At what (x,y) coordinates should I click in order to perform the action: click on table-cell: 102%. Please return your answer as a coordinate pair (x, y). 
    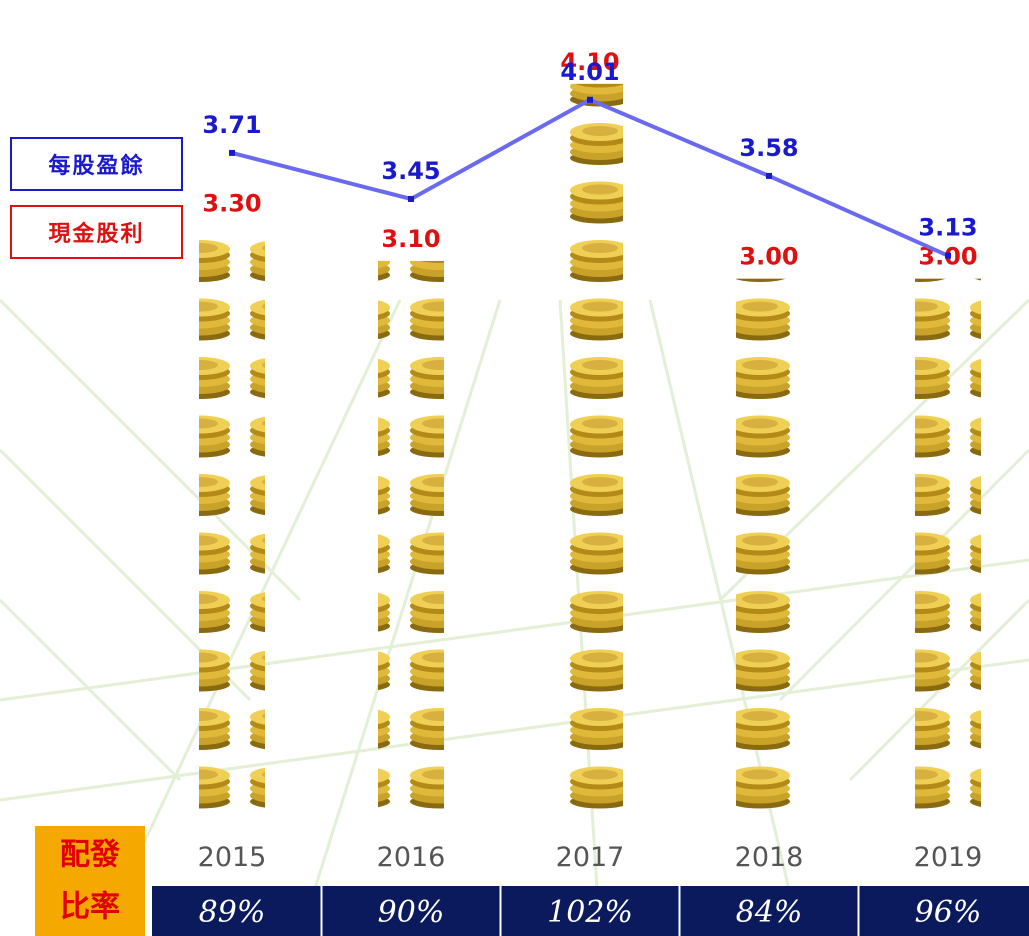
    Looking at the image, I should click on (590, 912).